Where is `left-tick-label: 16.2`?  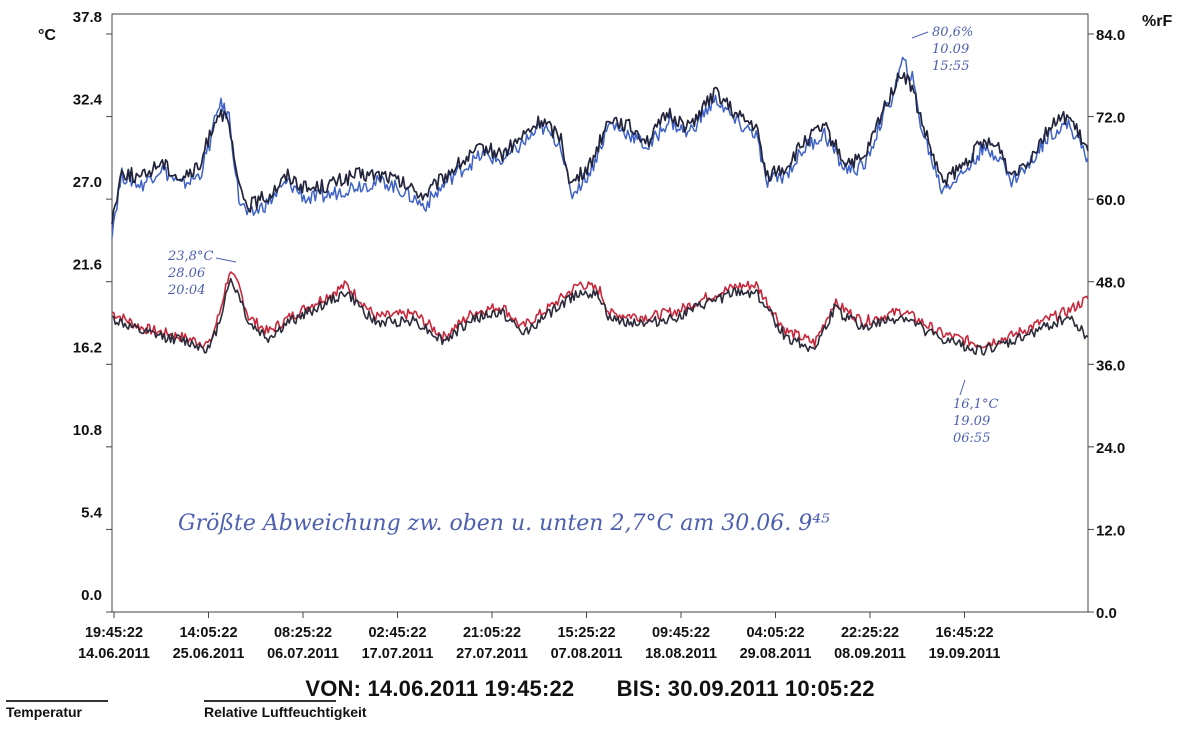
left-tick-label: 16.2 is located at coordinates (87, 347).